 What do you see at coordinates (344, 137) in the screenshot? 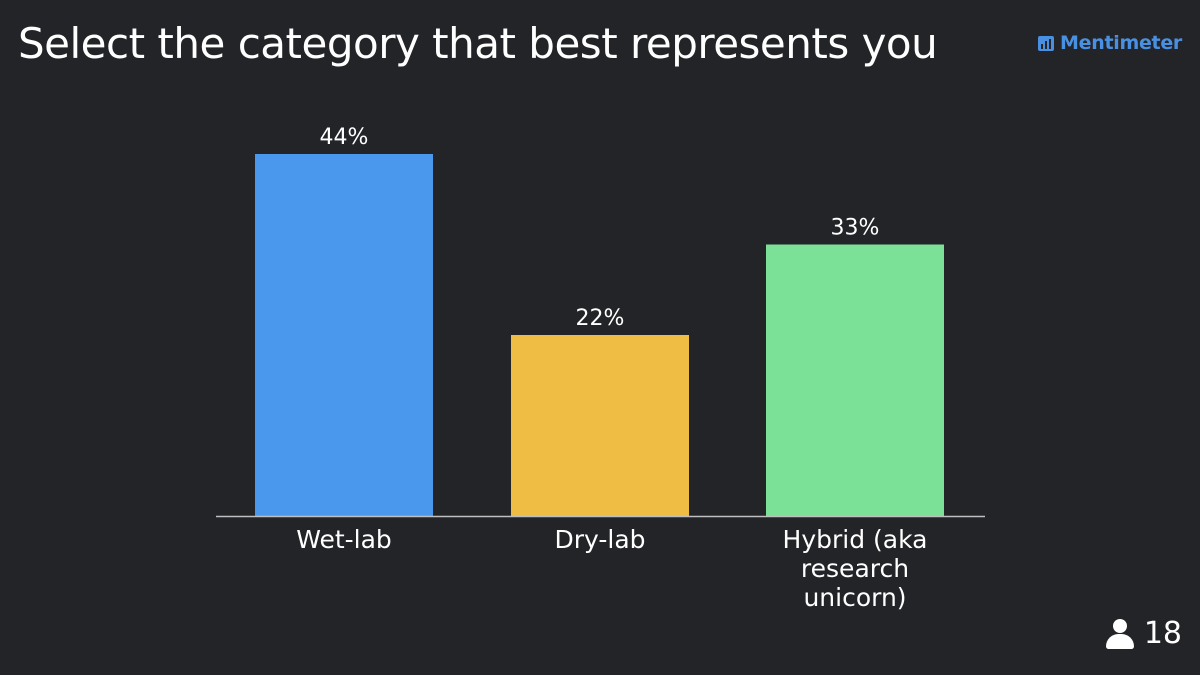
I see `value-label-1: 44%` at bounding box center [344, 137].